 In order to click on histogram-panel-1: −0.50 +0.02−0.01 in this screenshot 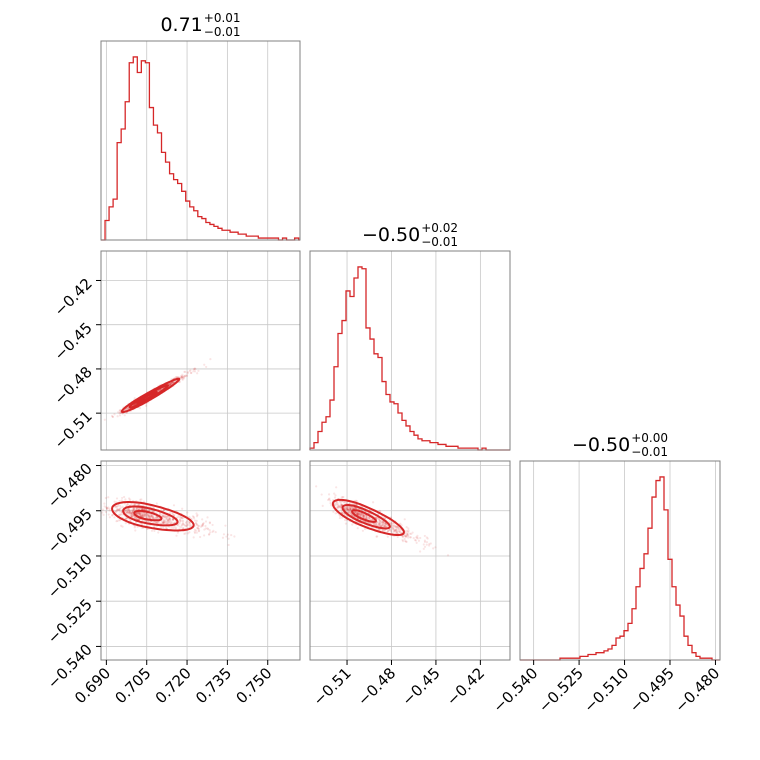, I will do `click(410, 336)`.